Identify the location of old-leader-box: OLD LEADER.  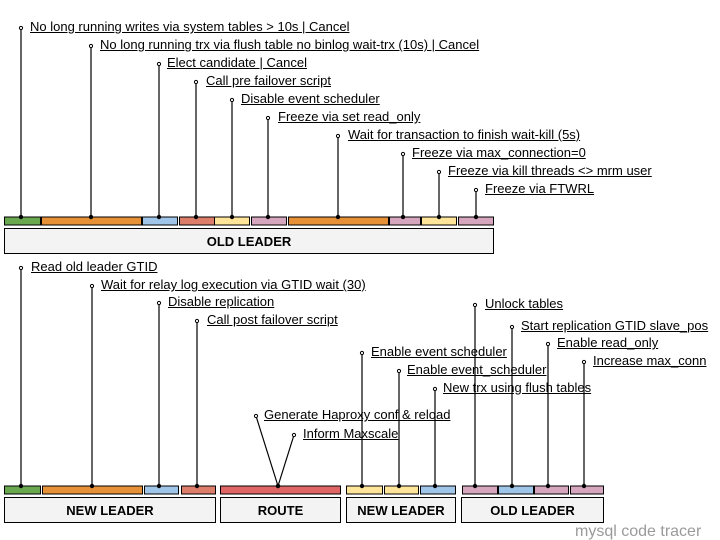
(249, 241).